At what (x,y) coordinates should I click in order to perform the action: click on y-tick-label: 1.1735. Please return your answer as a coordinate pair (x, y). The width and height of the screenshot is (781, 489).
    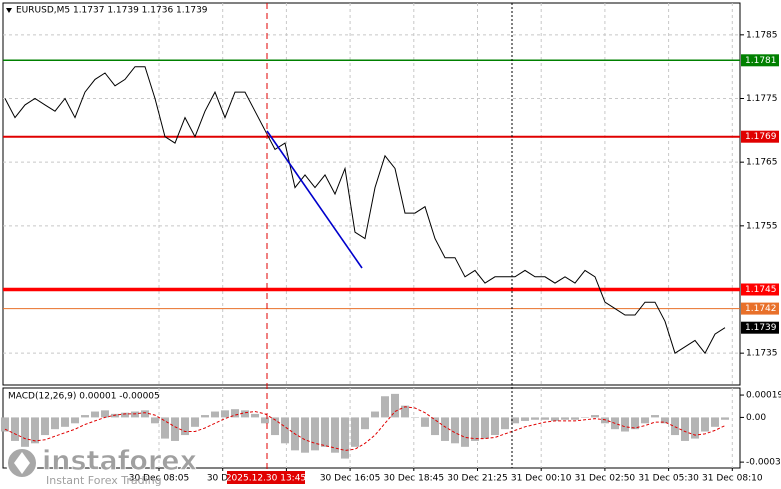
    Looking at the image, I should click on (762, 354).